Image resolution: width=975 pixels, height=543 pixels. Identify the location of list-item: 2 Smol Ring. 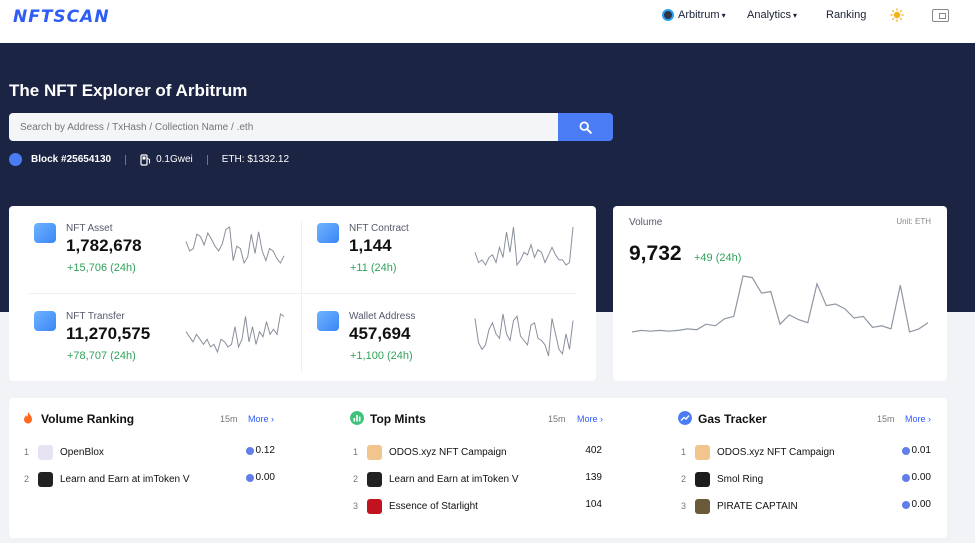
(722, 479).